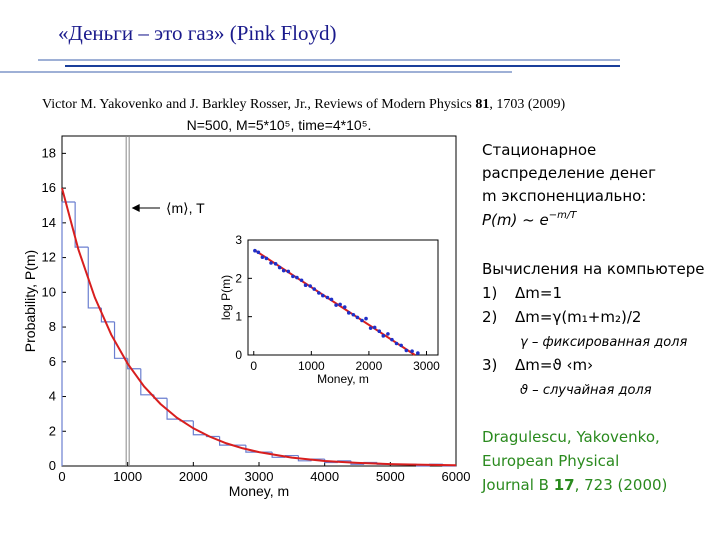 The image size is (720, 540). Describe the element at coordinates (30, 301) in the screenshot. I see `y-axis-label: Probability, P(m)` at that location.